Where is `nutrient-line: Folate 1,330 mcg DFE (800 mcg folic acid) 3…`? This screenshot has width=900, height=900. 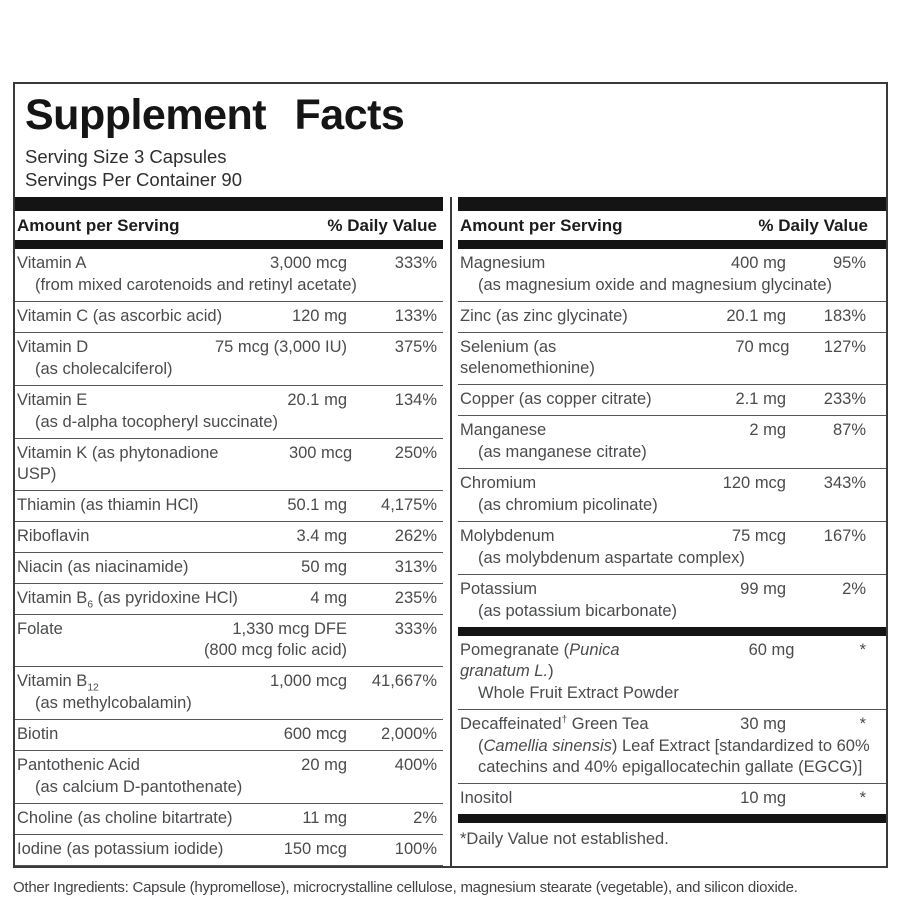 nutrient-line: Folate 1,330 mcg DFE (800 mcg folic acid) 3… is located at coordinates (229, 640).